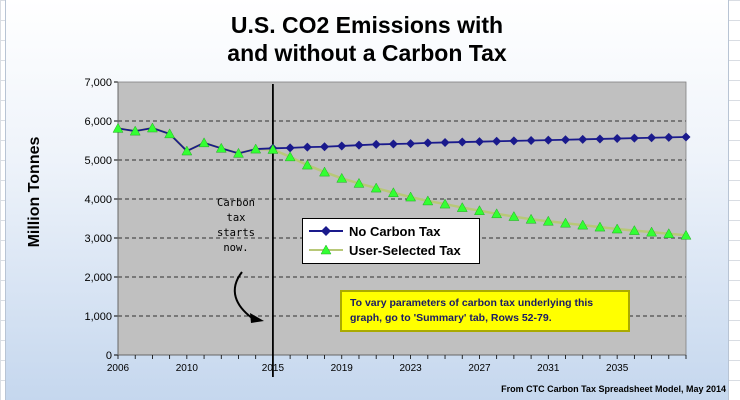 Image resolution: width=740 pixels, height=400 pixels. Describe the element at coordinates (243, 295) in the screenshot. I see `annotation-arrow` at that location.